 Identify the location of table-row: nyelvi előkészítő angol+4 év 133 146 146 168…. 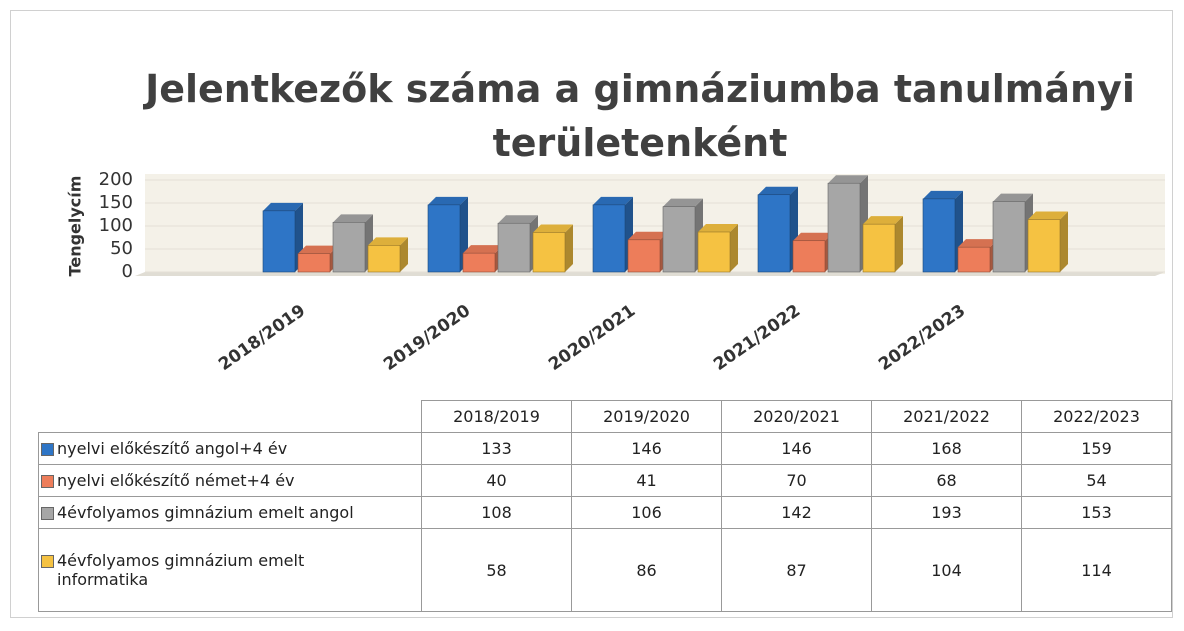
(605, 448).